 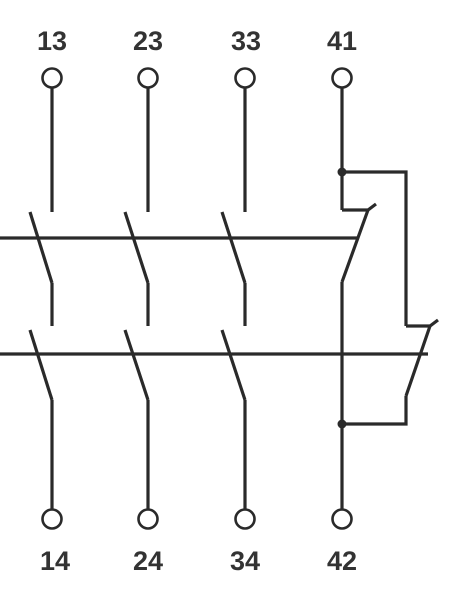 What do you see at coordinates (148, 41) in the screenshot?
I see `terminal-label-23: 23` at bounding box center [148, 41].